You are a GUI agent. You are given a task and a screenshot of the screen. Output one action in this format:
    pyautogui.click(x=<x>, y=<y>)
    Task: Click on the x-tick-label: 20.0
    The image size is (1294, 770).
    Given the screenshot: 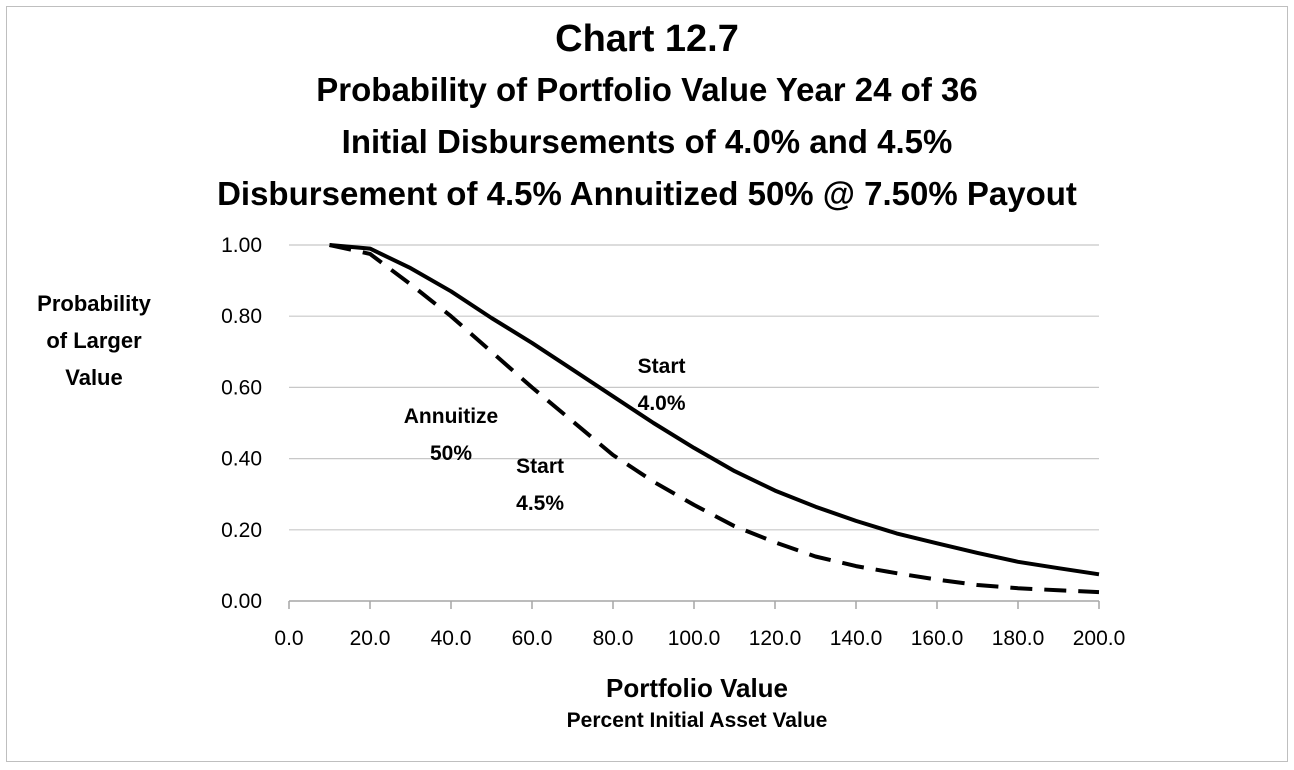 What is the action you would take?
    pyautogui.click(x=370, y=638)
    